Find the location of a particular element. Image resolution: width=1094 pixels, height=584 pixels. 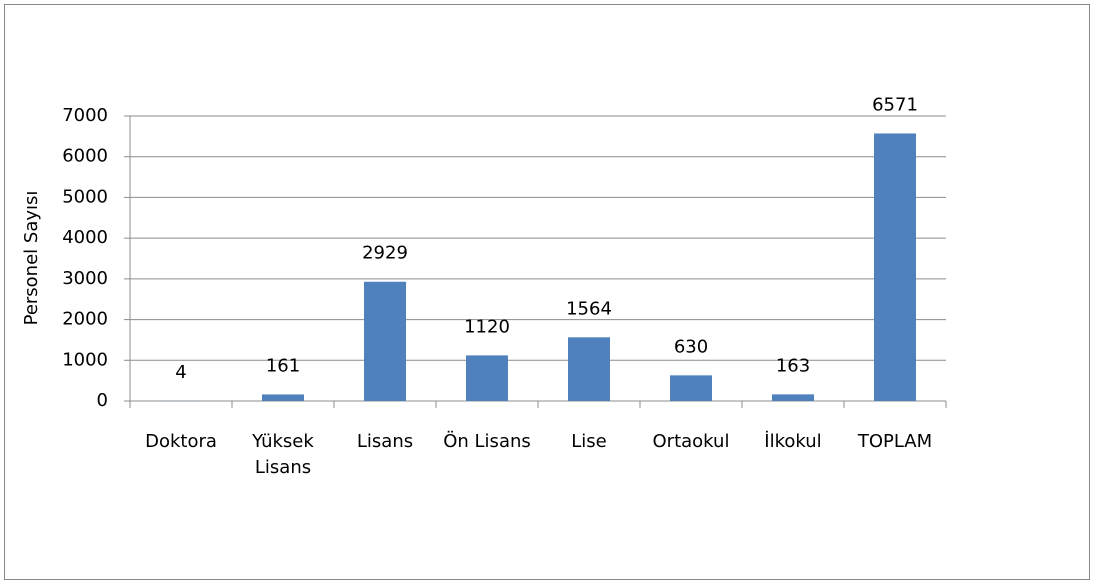

x-tick-label: Ortaokul is located at coordinates (691, 441).